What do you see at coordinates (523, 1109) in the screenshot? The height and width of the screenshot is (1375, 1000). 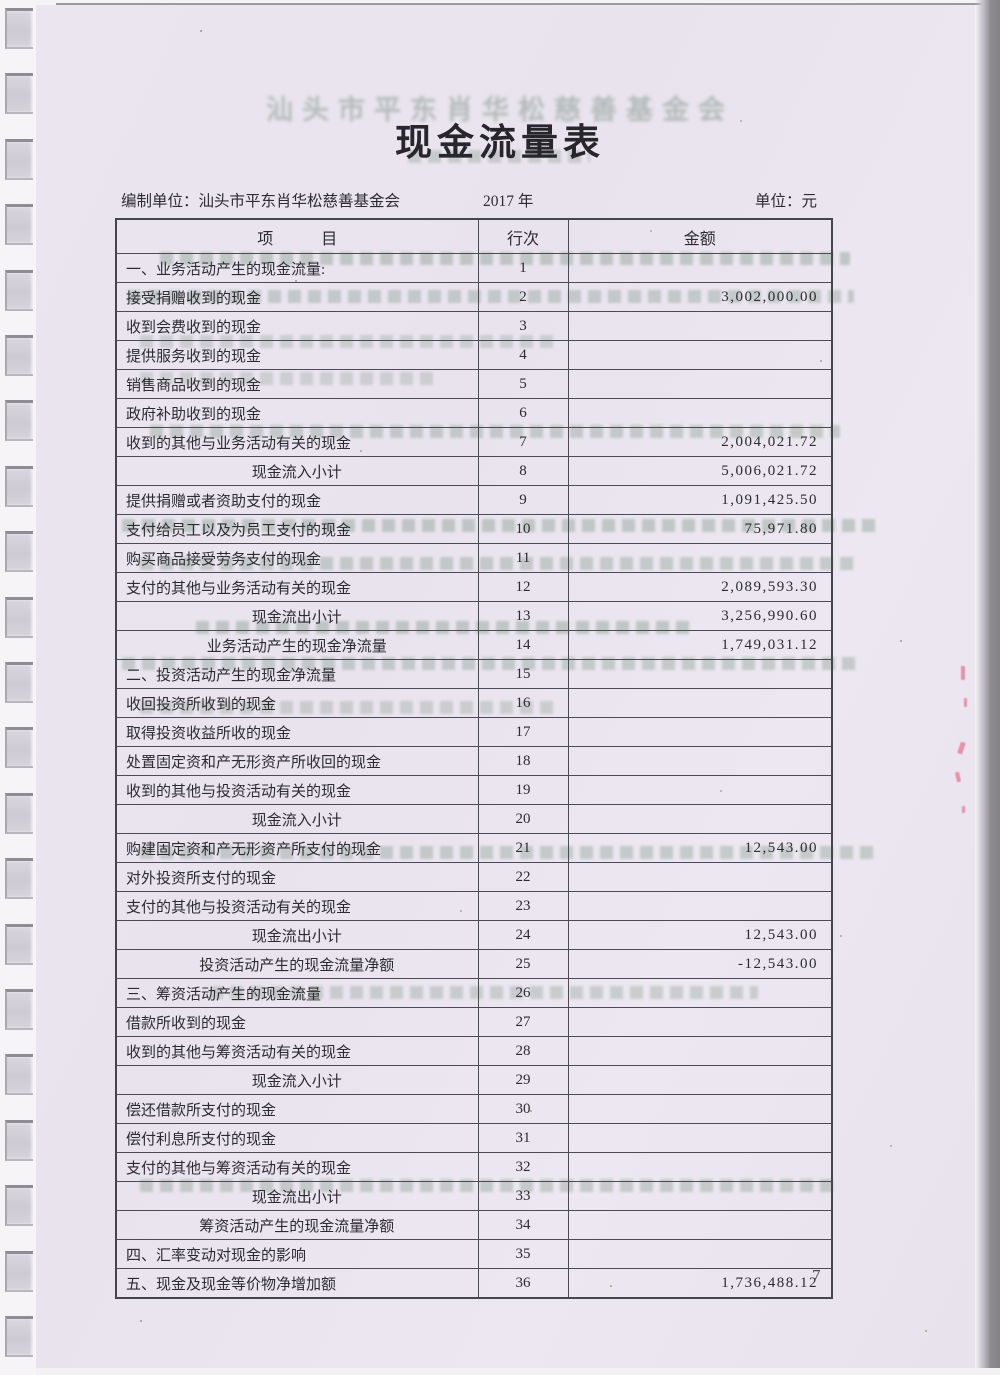 I see `line-number-cell: 30` at bounding box center [523, 1109].